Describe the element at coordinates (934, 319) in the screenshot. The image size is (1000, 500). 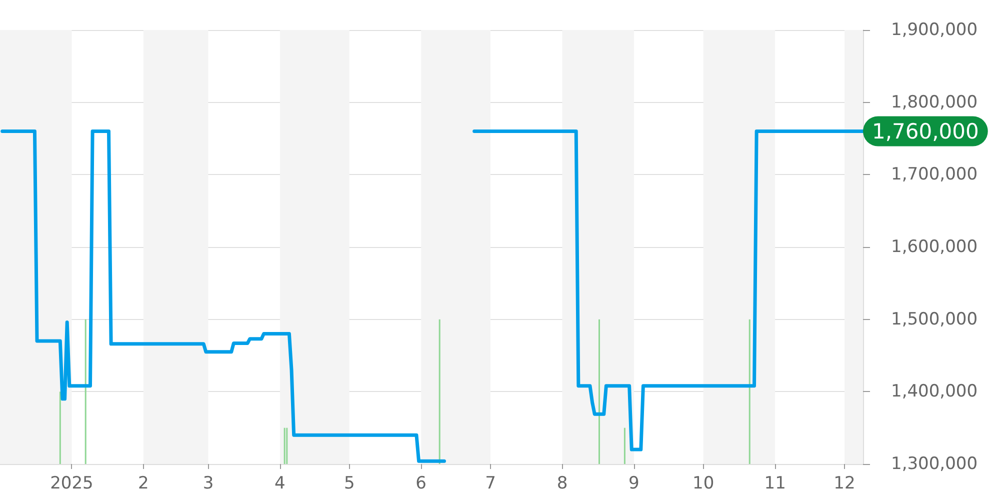
I see `y-tick-label: 1,500,000` at that location.